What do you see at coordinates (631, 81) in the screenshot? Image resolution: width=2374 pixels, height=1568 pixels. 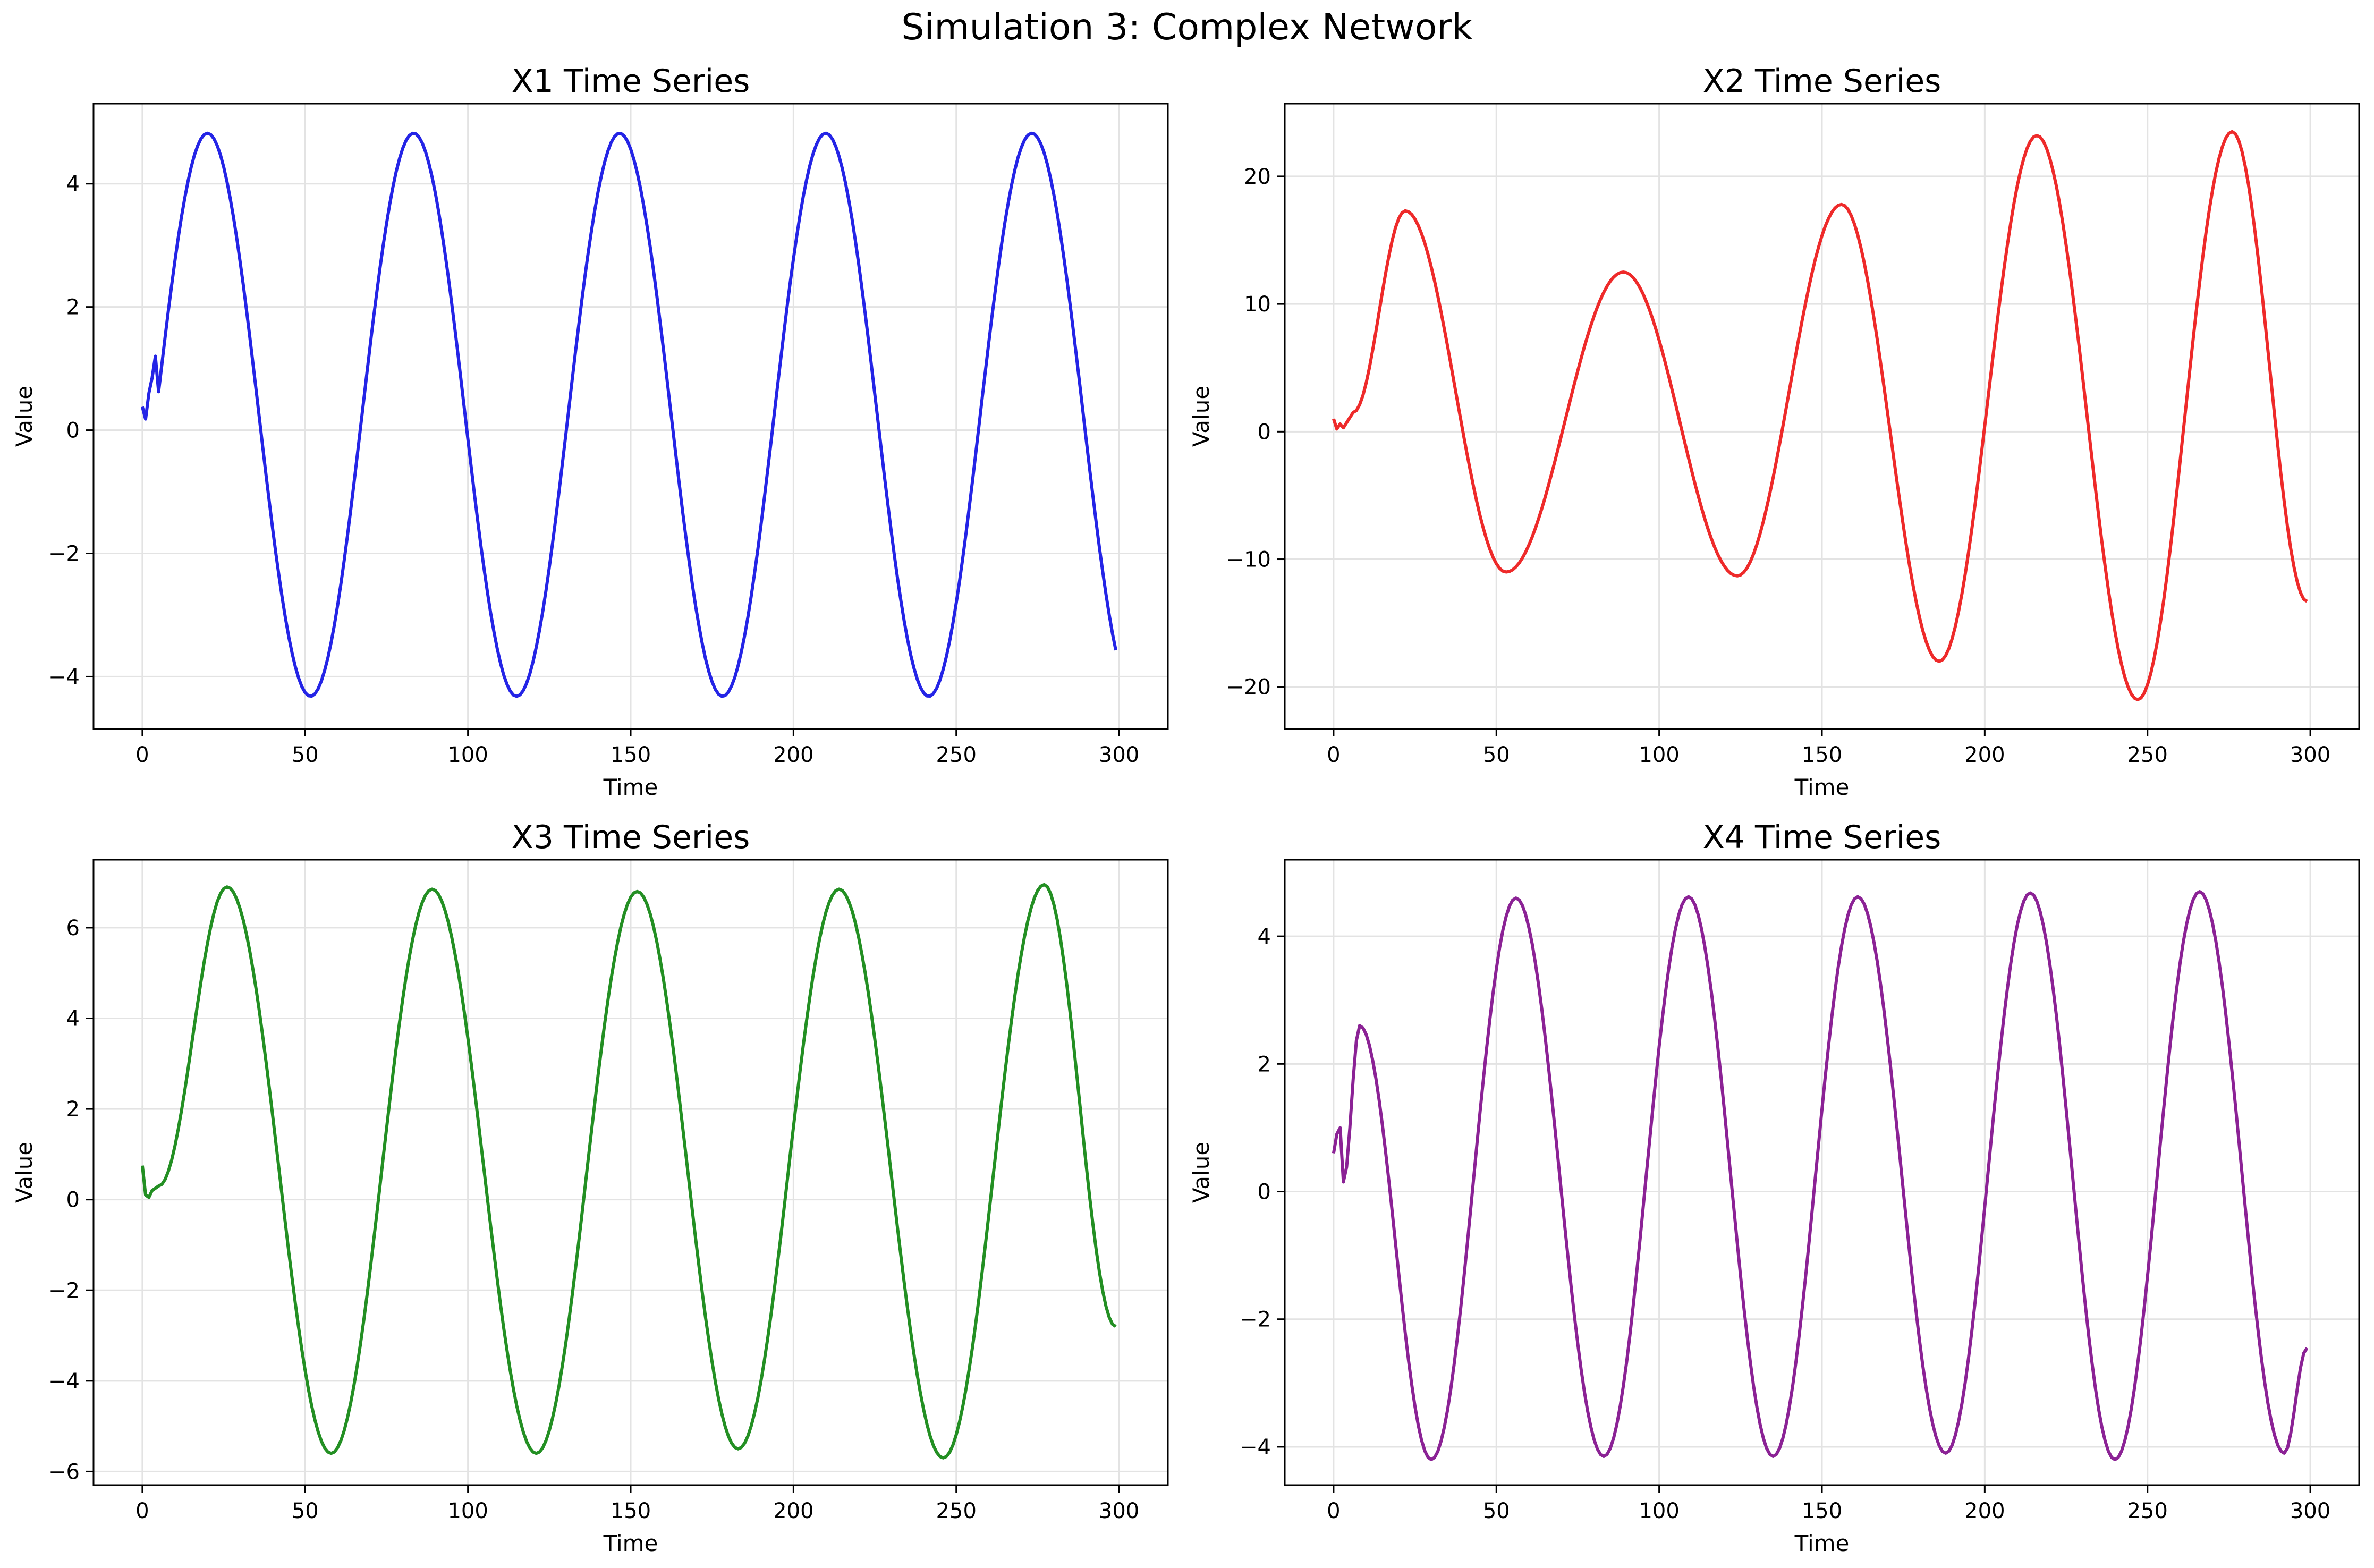 I see `subplot-title: X1 Time Series` at bounding box center [631, 81].